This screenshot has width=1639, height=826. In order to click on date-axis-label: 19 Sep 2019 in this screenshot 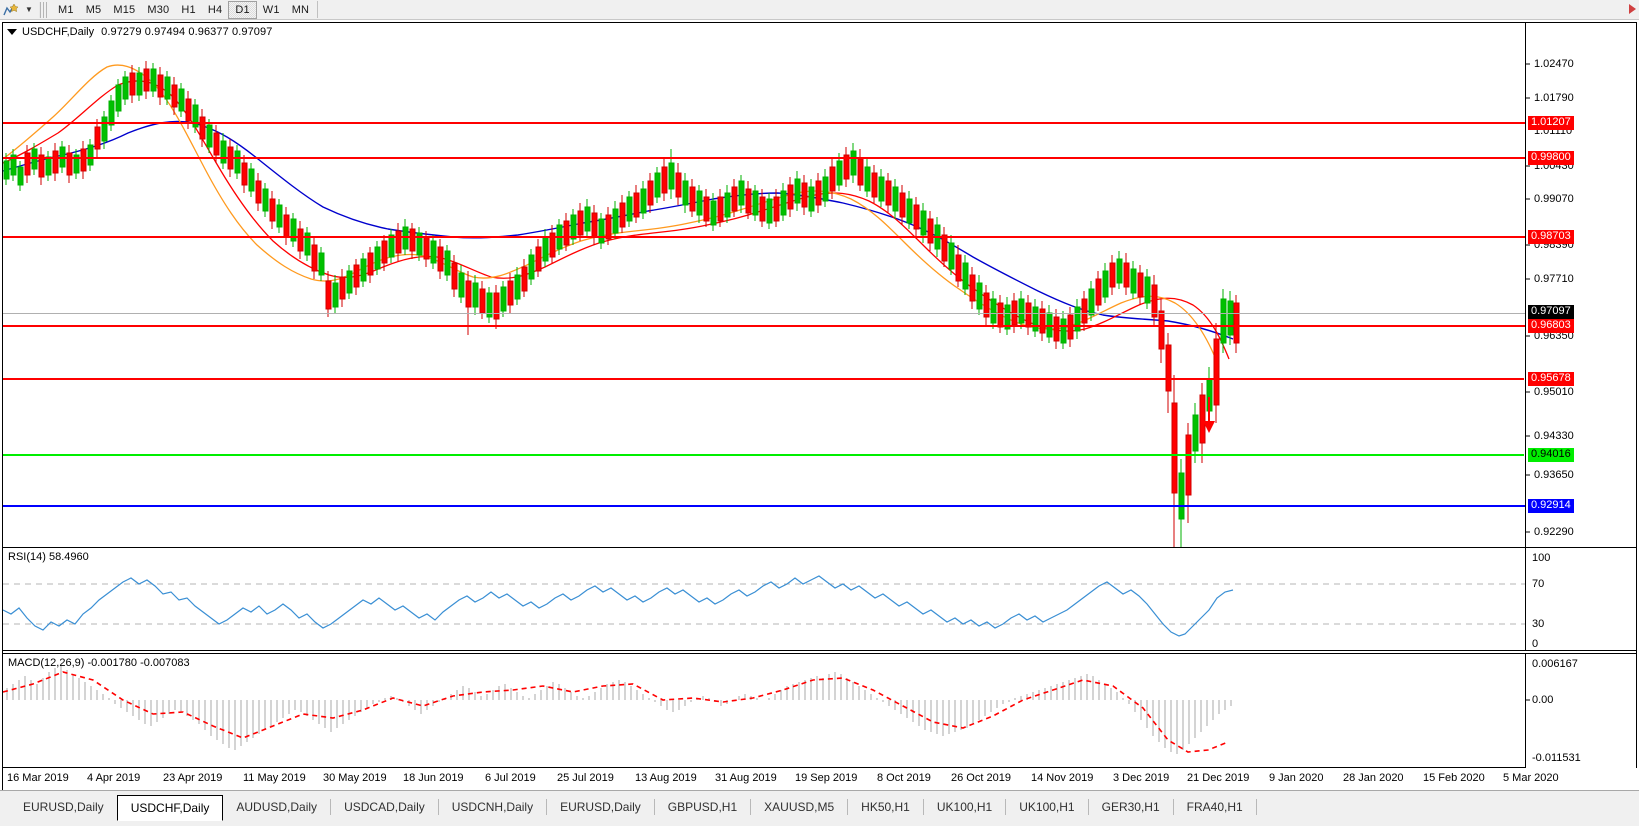, I will do `click(826, 778)`.